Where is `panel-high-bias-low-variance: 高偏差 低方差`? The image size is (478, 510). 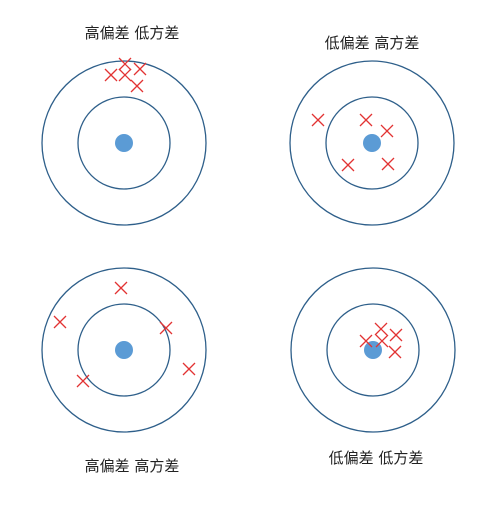 panel-high-bias-low-variance: 高偏差 低方差 is located at coordinates (124, 125).